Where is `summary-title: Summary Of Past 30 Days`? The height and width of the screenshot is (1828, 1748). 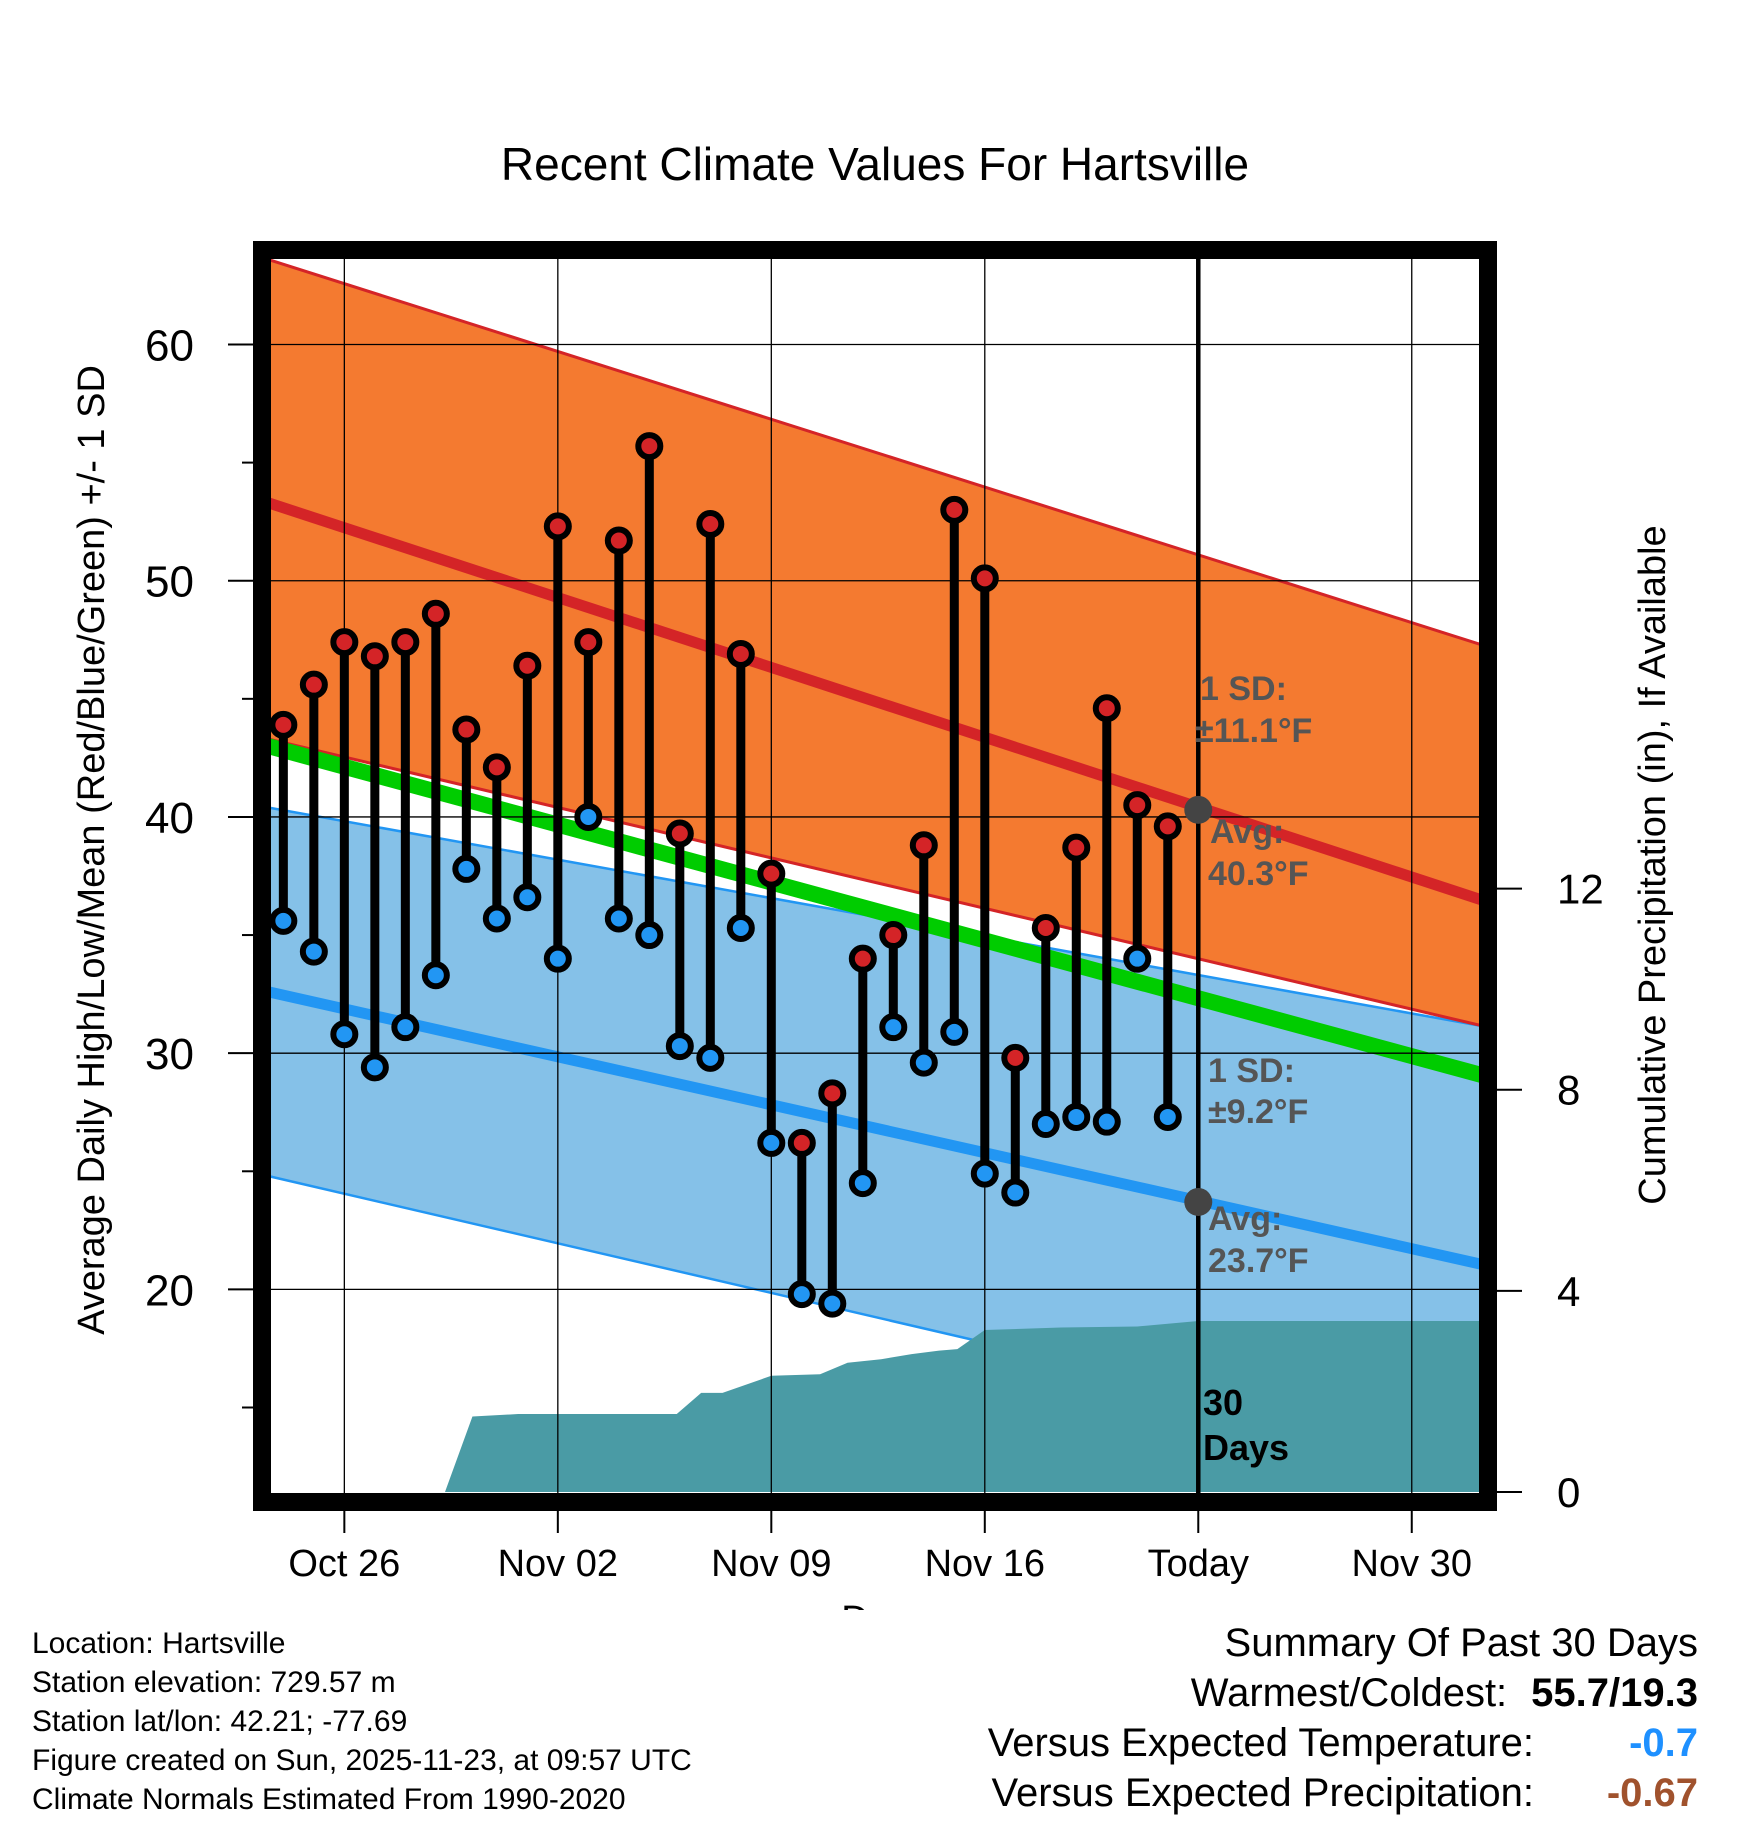
summary-title: Summary Of Past 30 Days is located at coordinates (1461, 1643).